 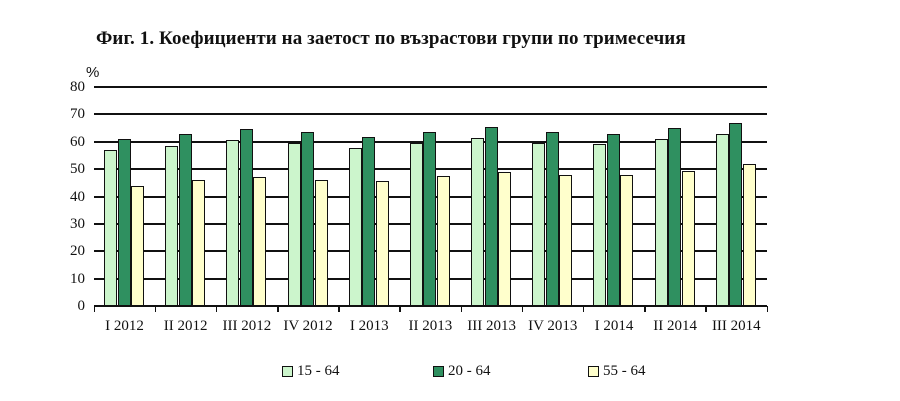 What do you see at coordinates (736, 326) in the screenshot?
I see `x-category-label: III 2014` at bounding box center [736, 326].